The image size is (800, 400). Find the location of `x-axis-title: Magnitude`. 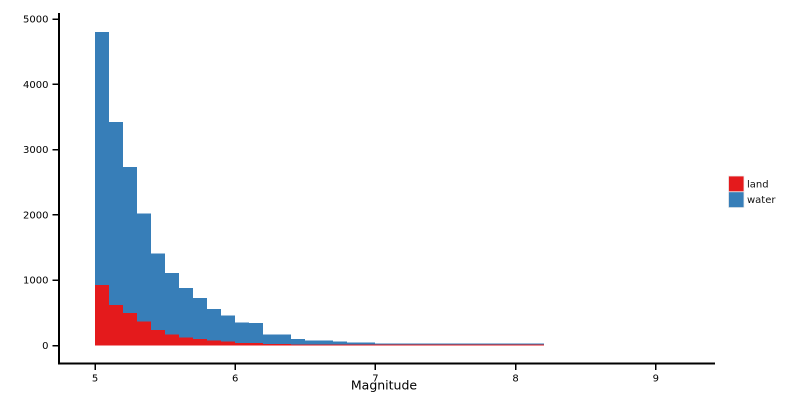

x-axis-title: Magnitude is located at coordinates (384, 385).